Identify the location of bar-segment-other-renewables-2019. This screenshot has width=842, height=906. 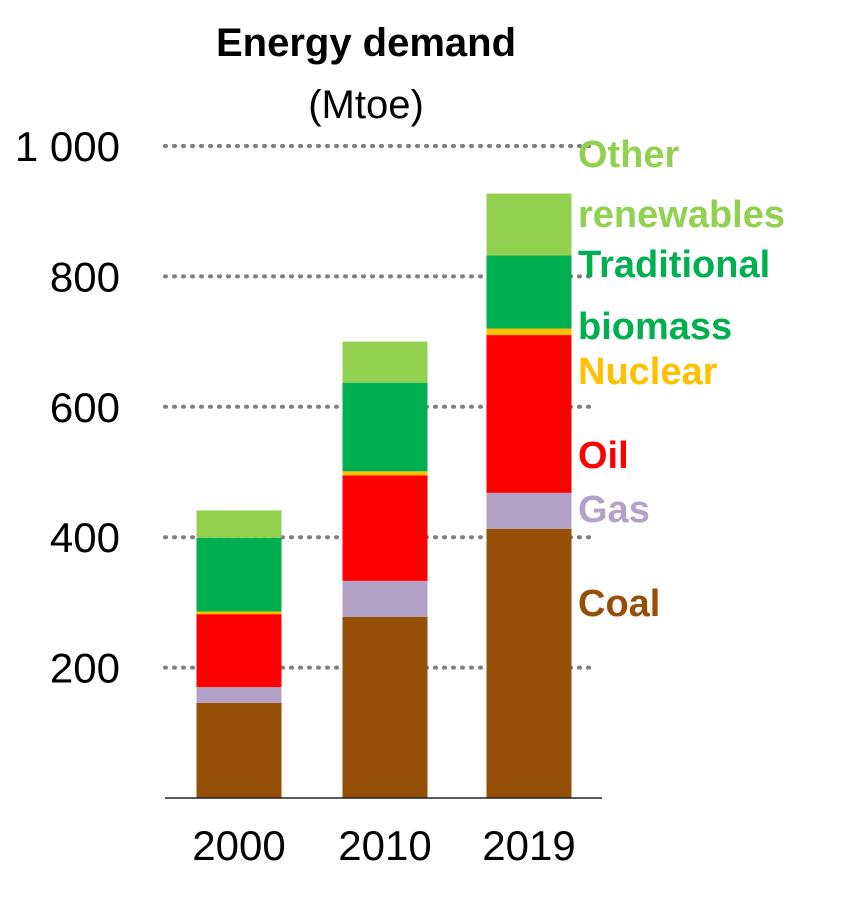
(529, 224).